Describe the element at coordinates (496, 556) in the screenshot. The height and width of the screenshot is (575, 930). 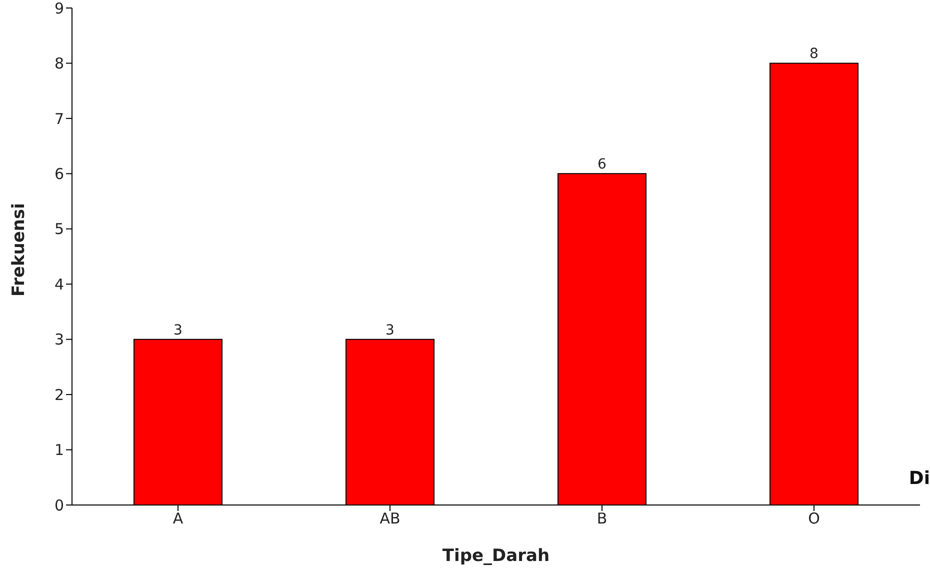
I see `x-axis-title: Tipe_Darah` at that location.